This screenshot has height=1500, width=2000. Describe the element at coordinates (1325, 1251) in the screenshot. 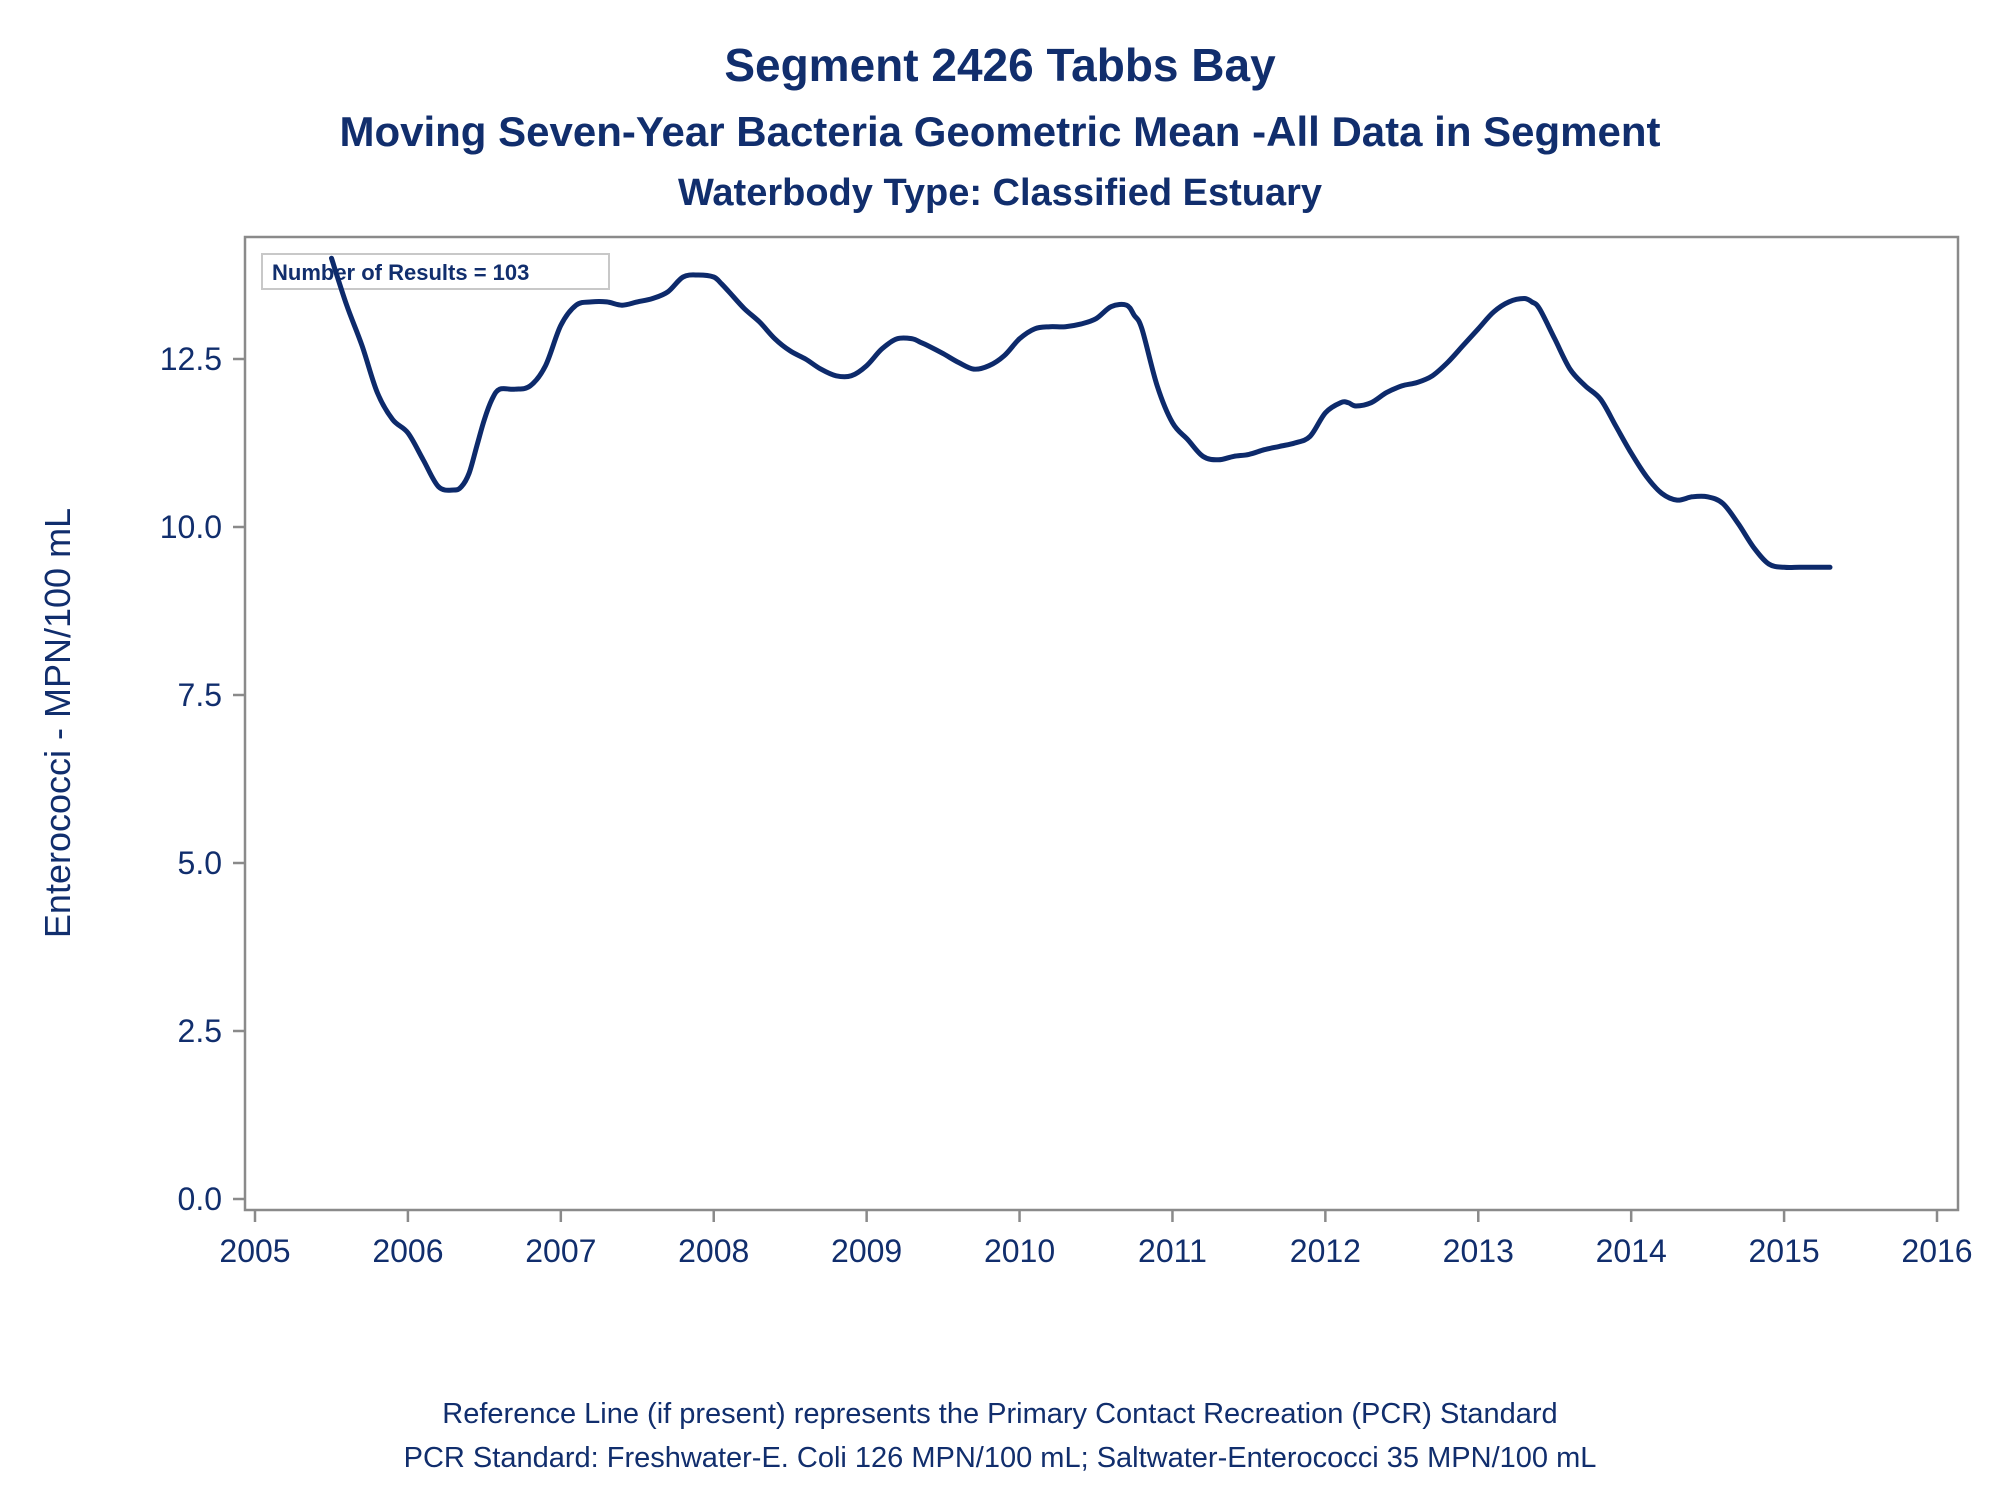

I see `x-tick-label: 2012` at that location.